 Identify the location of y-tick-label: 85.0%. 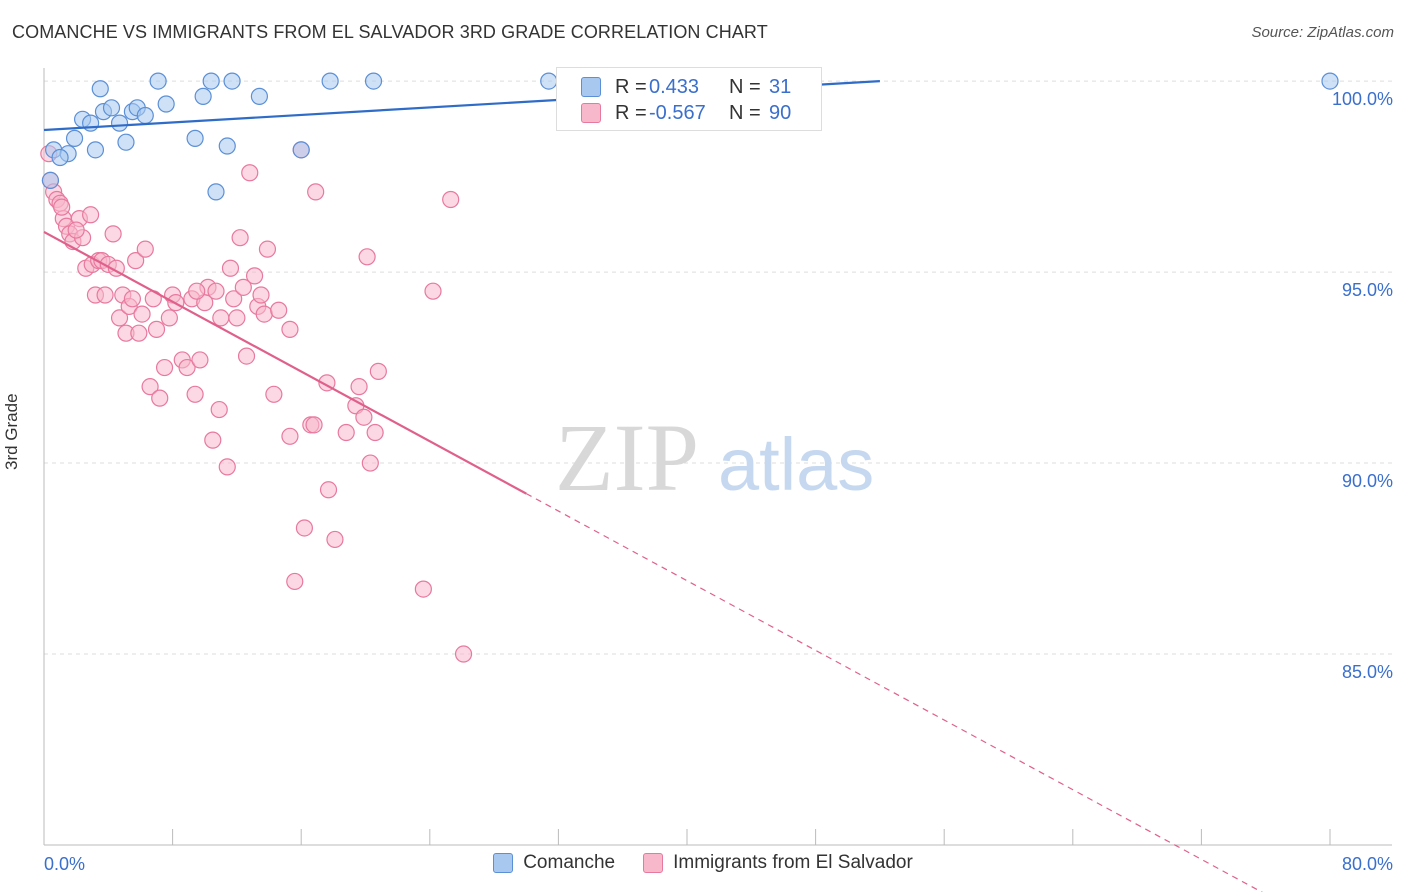
(1367, 672).